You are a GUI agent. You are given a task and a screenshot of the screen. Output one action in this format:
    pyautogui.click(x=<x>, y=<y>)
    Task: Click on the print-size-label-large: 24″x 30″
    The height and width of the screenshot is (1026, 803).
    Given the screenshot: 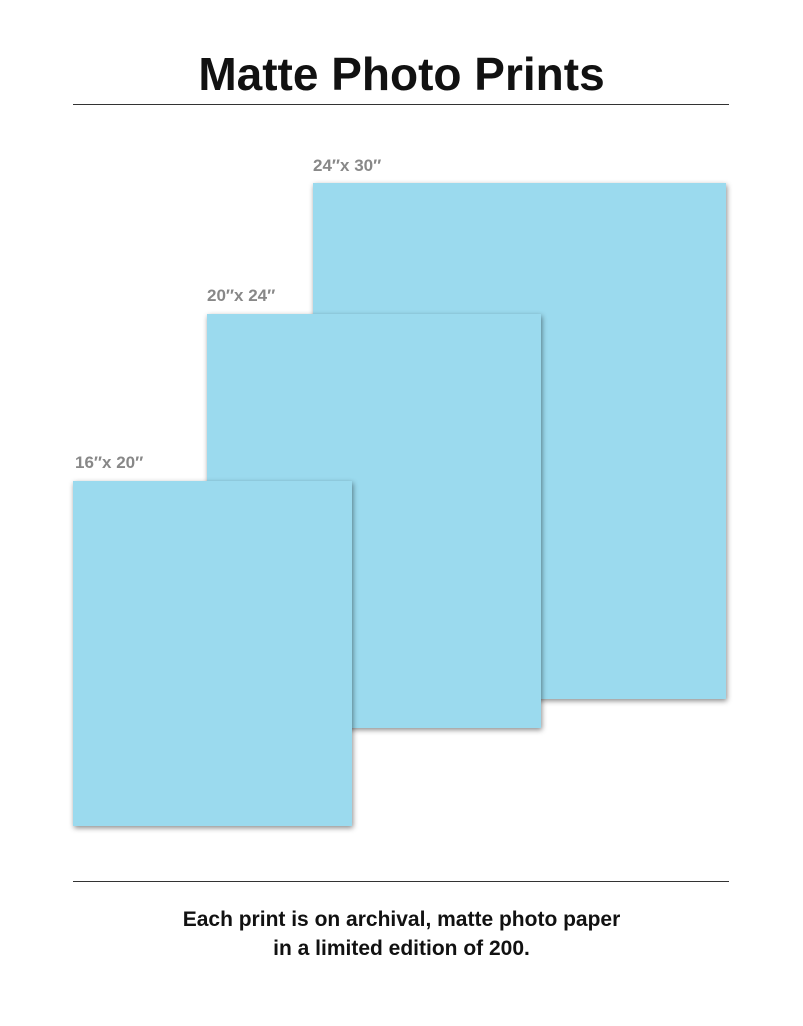 What is the action you would take?
    pyautogui.click(x=347, y=165)
    